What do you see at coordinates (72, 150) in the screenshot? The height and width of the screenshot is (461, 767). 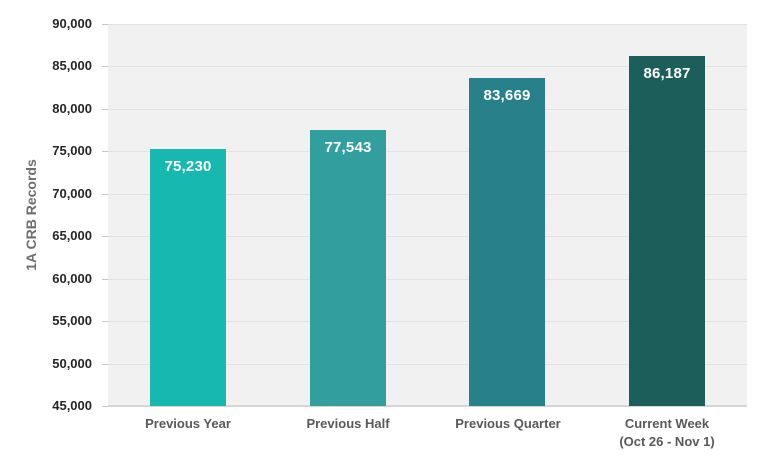 I see `y-tick-label: 75,000` at bounding box center [72, 150].